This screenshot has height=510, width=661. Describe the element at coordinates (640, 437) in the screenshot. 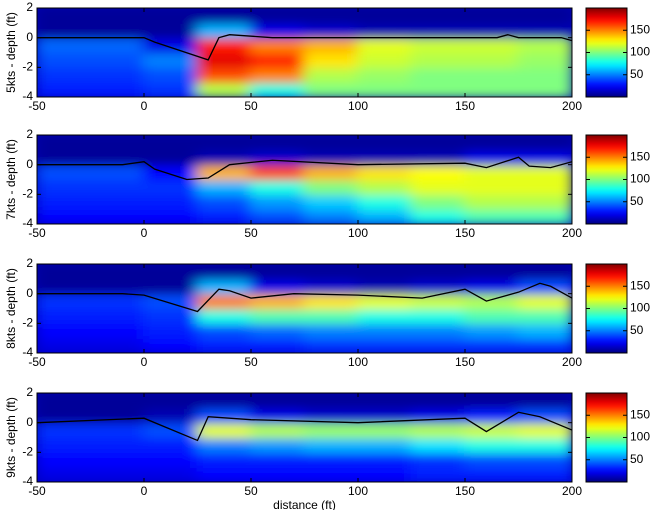

I see `colorbar-tick-label: 100` at that location.